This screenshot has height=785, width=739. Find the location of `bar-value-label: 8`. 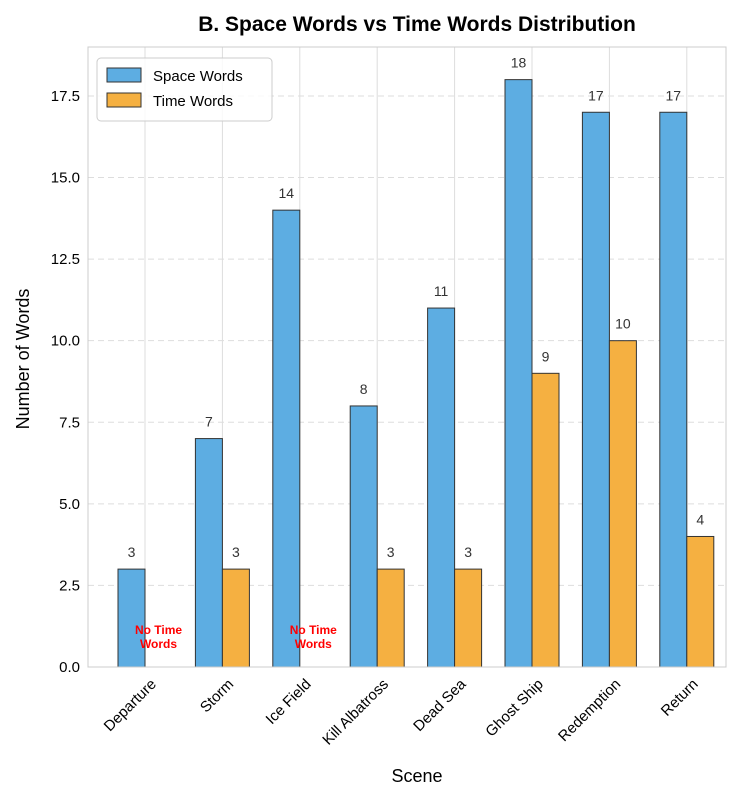

bar-value-label: 8 is located at coordinates (364, 389).